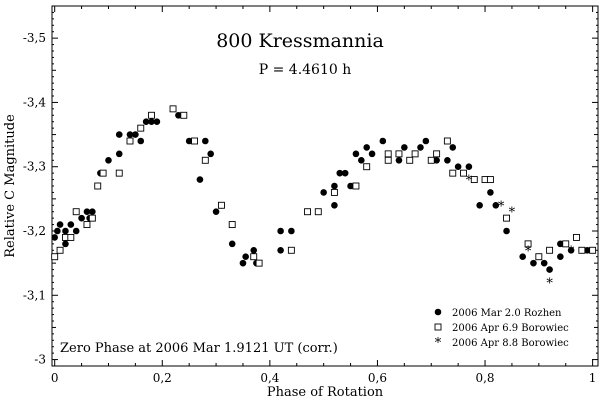  What do you see at coordinates (377, 378) in the screenshot?
I see `x-tick-label: 0,6` at bounding box center [377, 378].